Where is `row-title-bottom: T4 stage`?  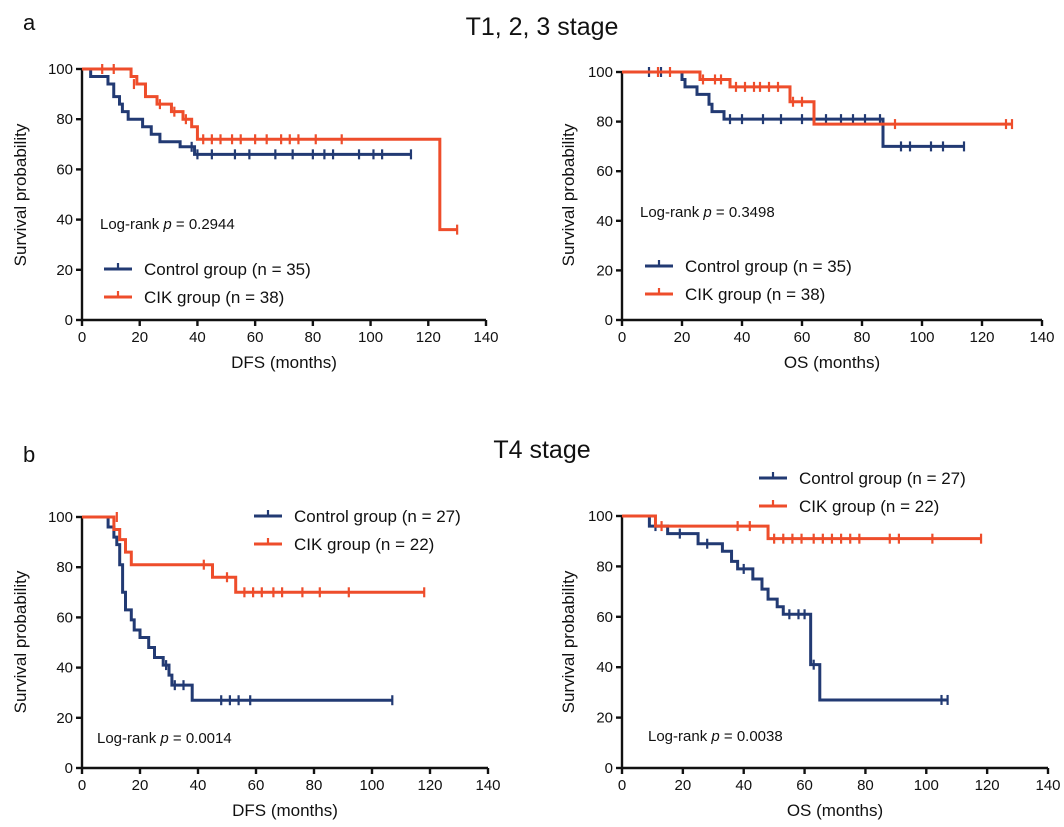
row-title-bottom: T4 stage is located at coordinates (541, 450).